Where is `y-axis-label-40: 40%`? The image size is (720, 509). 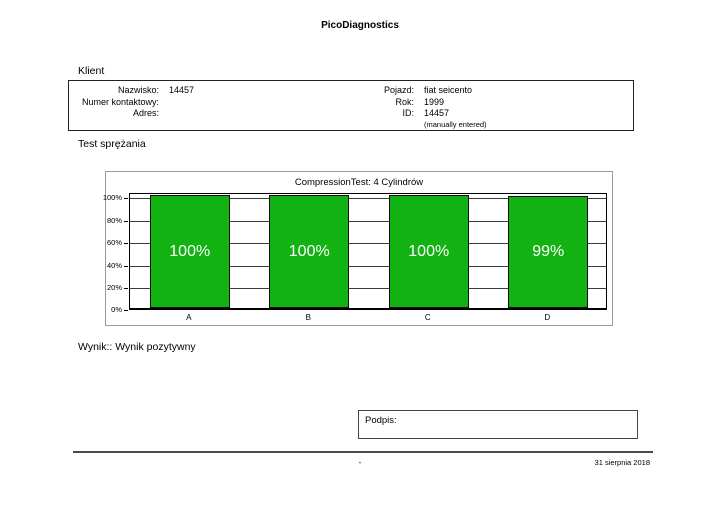 y-axis-label-40: 40% is located at coordinates (114, 265).